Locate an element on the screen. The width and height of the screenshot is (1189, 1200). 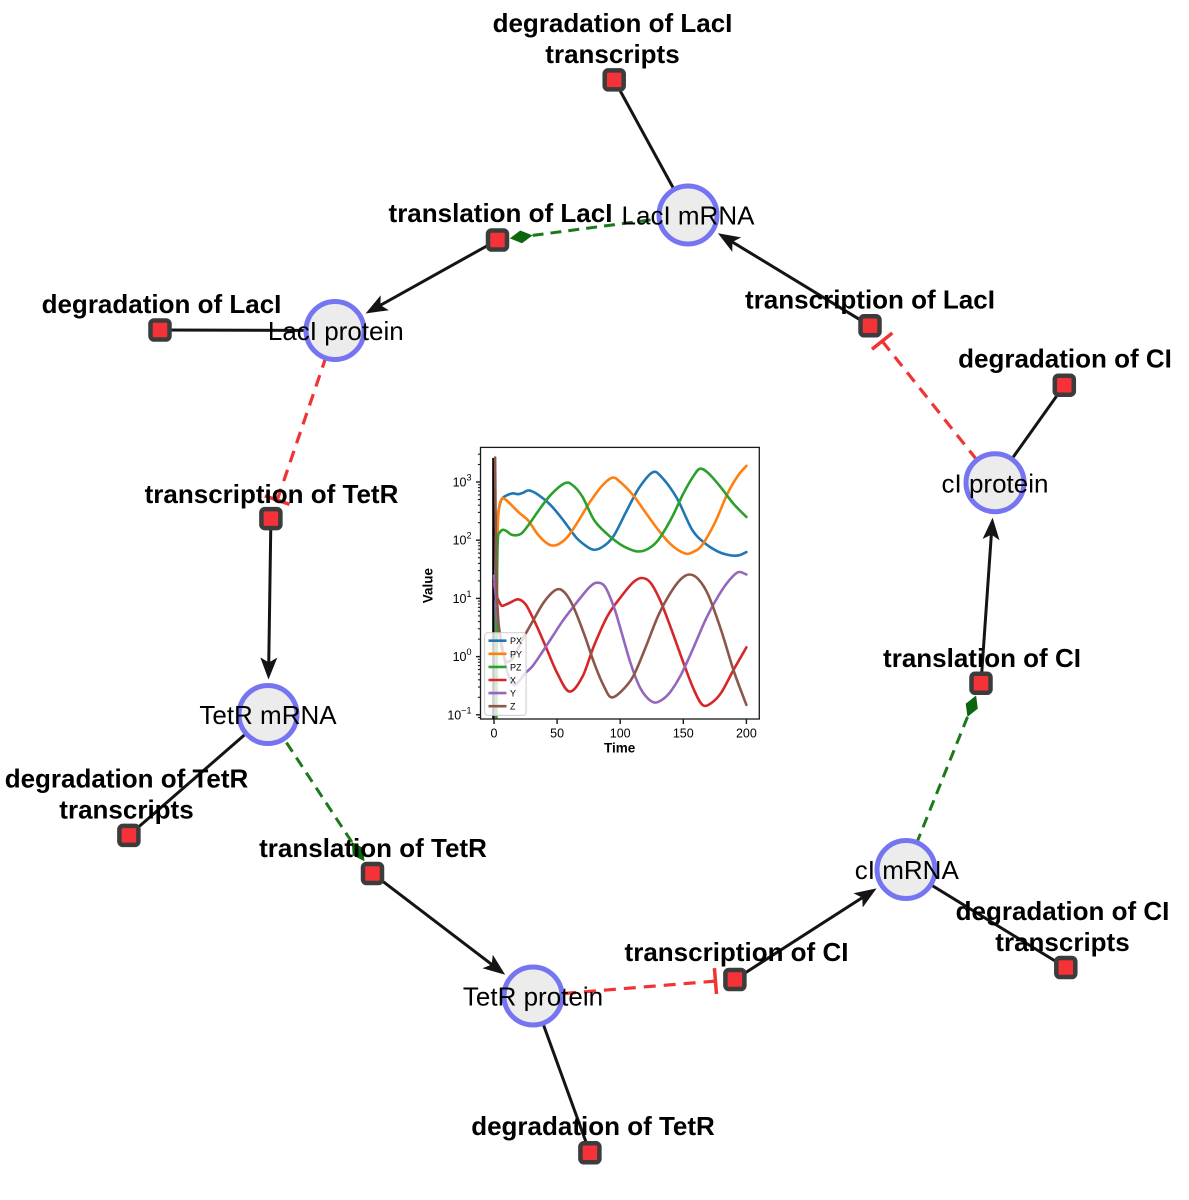
svg-text: 200 is located at coordinates (746, 734).